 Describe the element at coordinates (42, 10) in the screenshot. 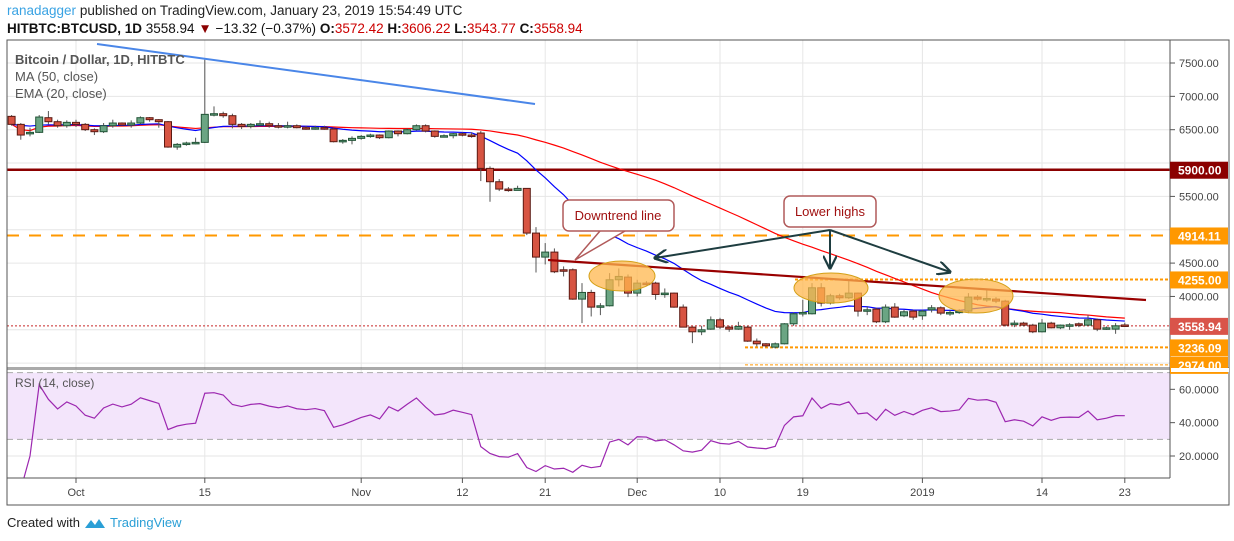

I see `author-link: ranadagger` at that location.